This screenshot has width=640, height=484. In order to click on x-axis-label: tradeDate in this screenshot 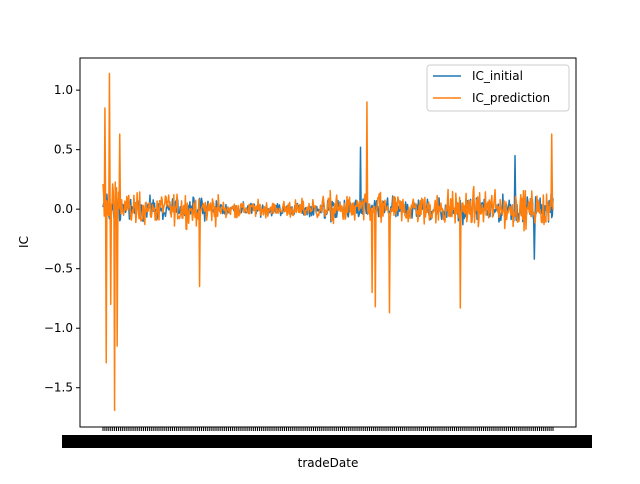, I will do `click(328, 463)`.